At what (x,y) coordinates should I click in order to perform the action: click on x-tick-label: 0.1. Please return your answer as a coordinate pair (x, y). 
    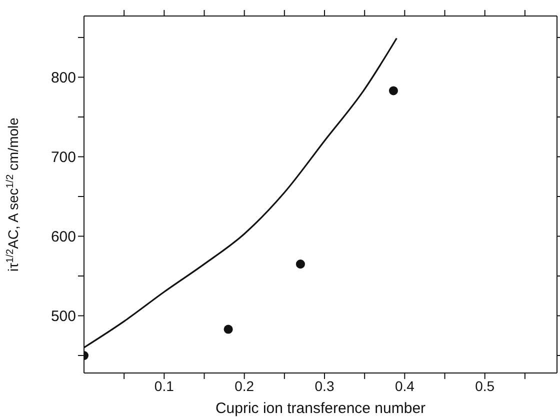
    Looking at the image, I should click on (164, 386).